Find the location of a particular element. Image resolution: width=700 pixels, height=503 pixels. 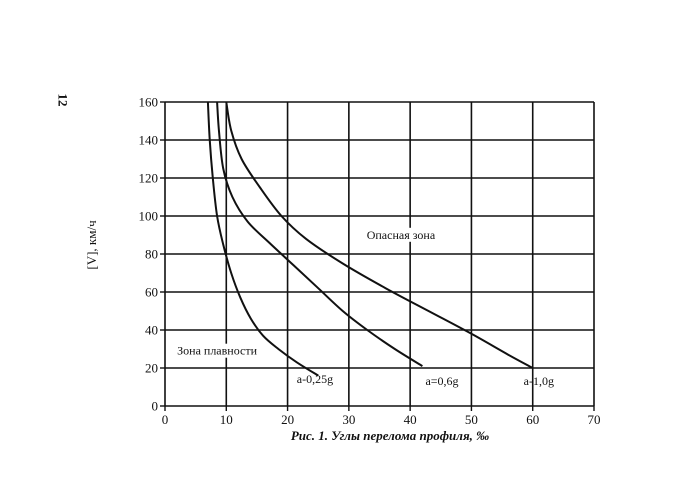

annotation-0: Опасная зона is located at coordinates (401, 235).